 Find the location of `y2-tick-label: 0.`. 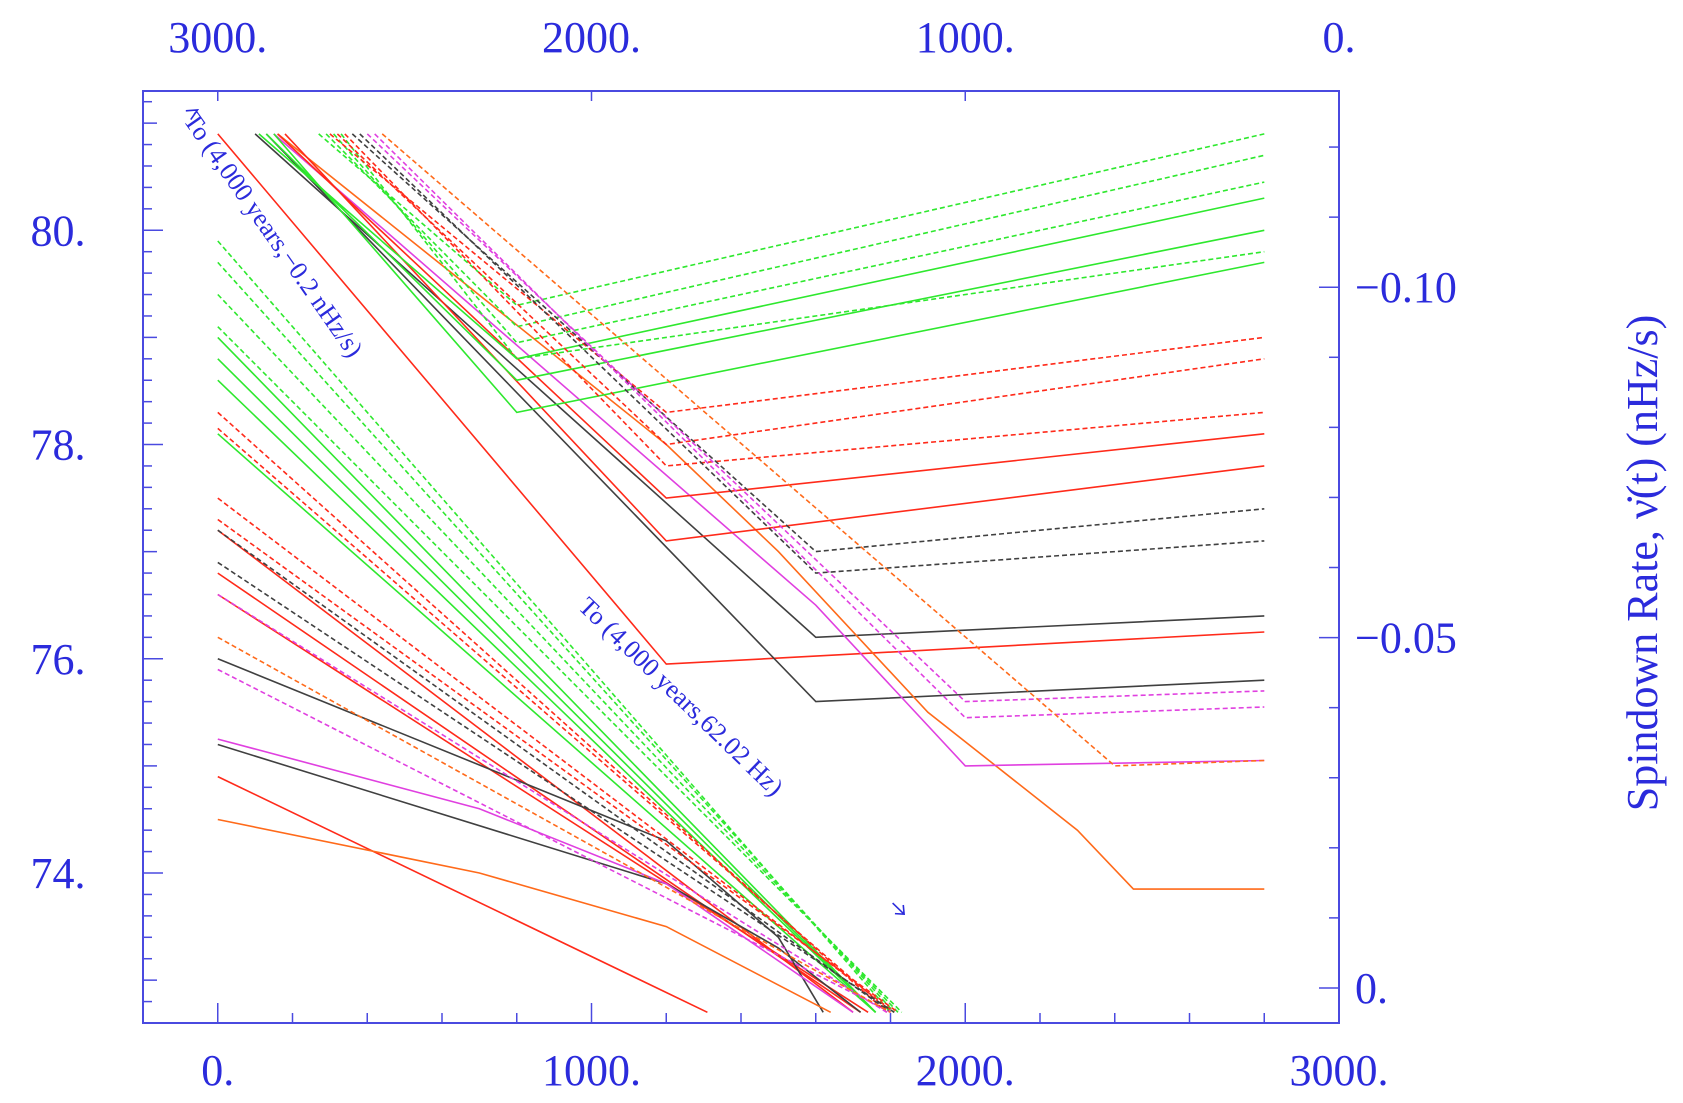

y2-tick-label: 0. is located at coordinates (1371, 988).